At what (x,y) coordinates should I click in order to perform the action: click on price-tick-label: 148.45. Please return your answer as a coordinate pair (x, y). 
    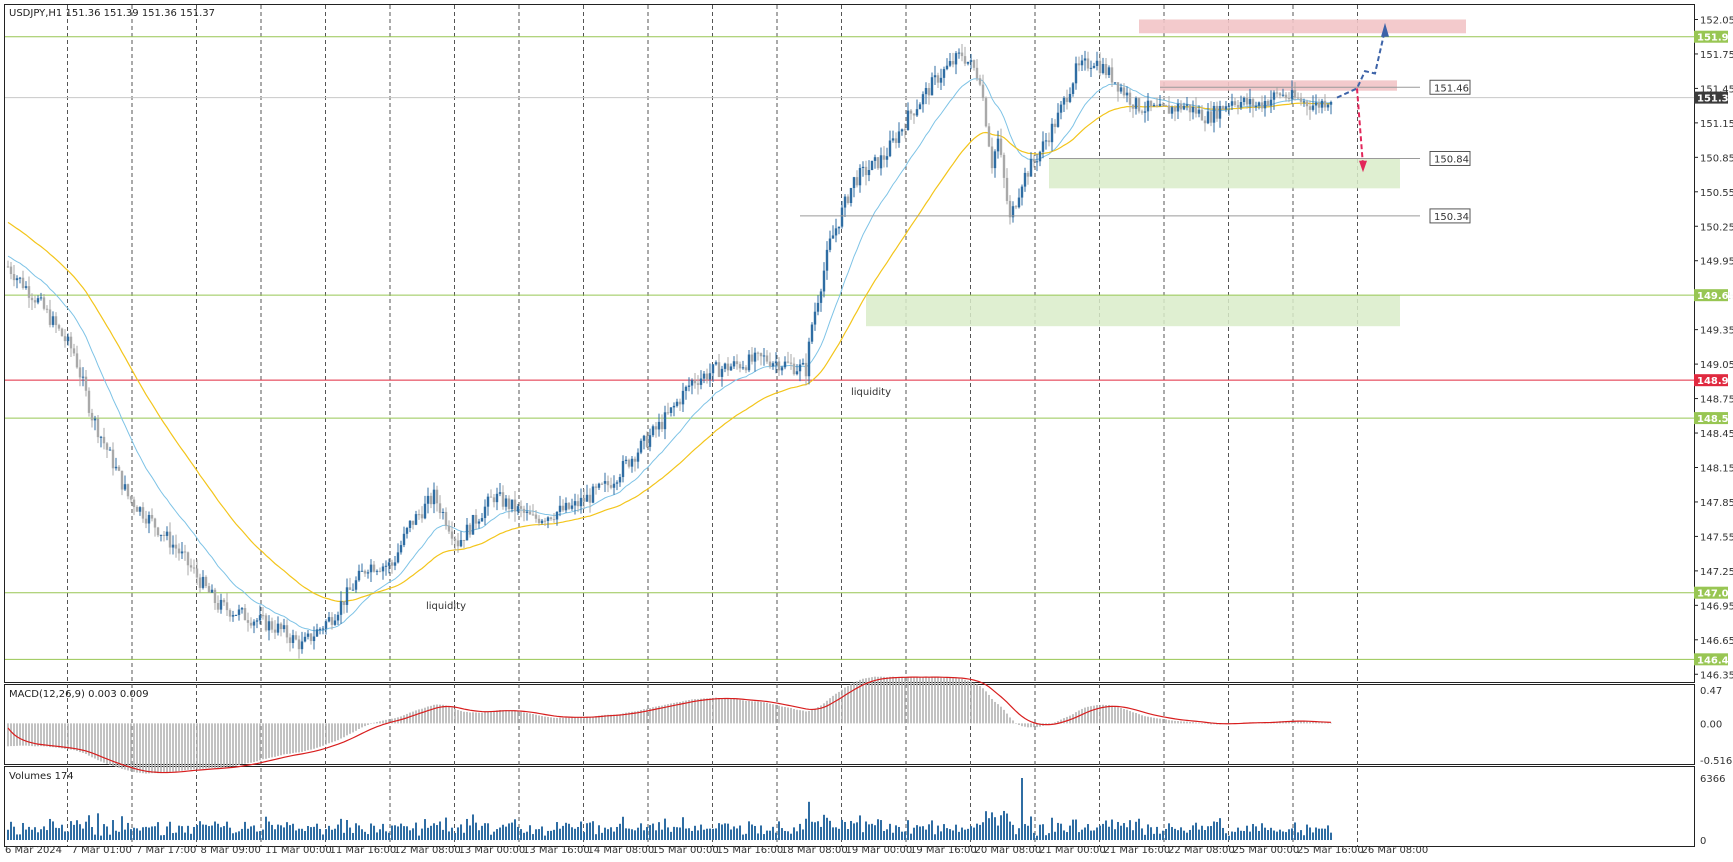
    Looking at the image, I should click on (1716, 434).